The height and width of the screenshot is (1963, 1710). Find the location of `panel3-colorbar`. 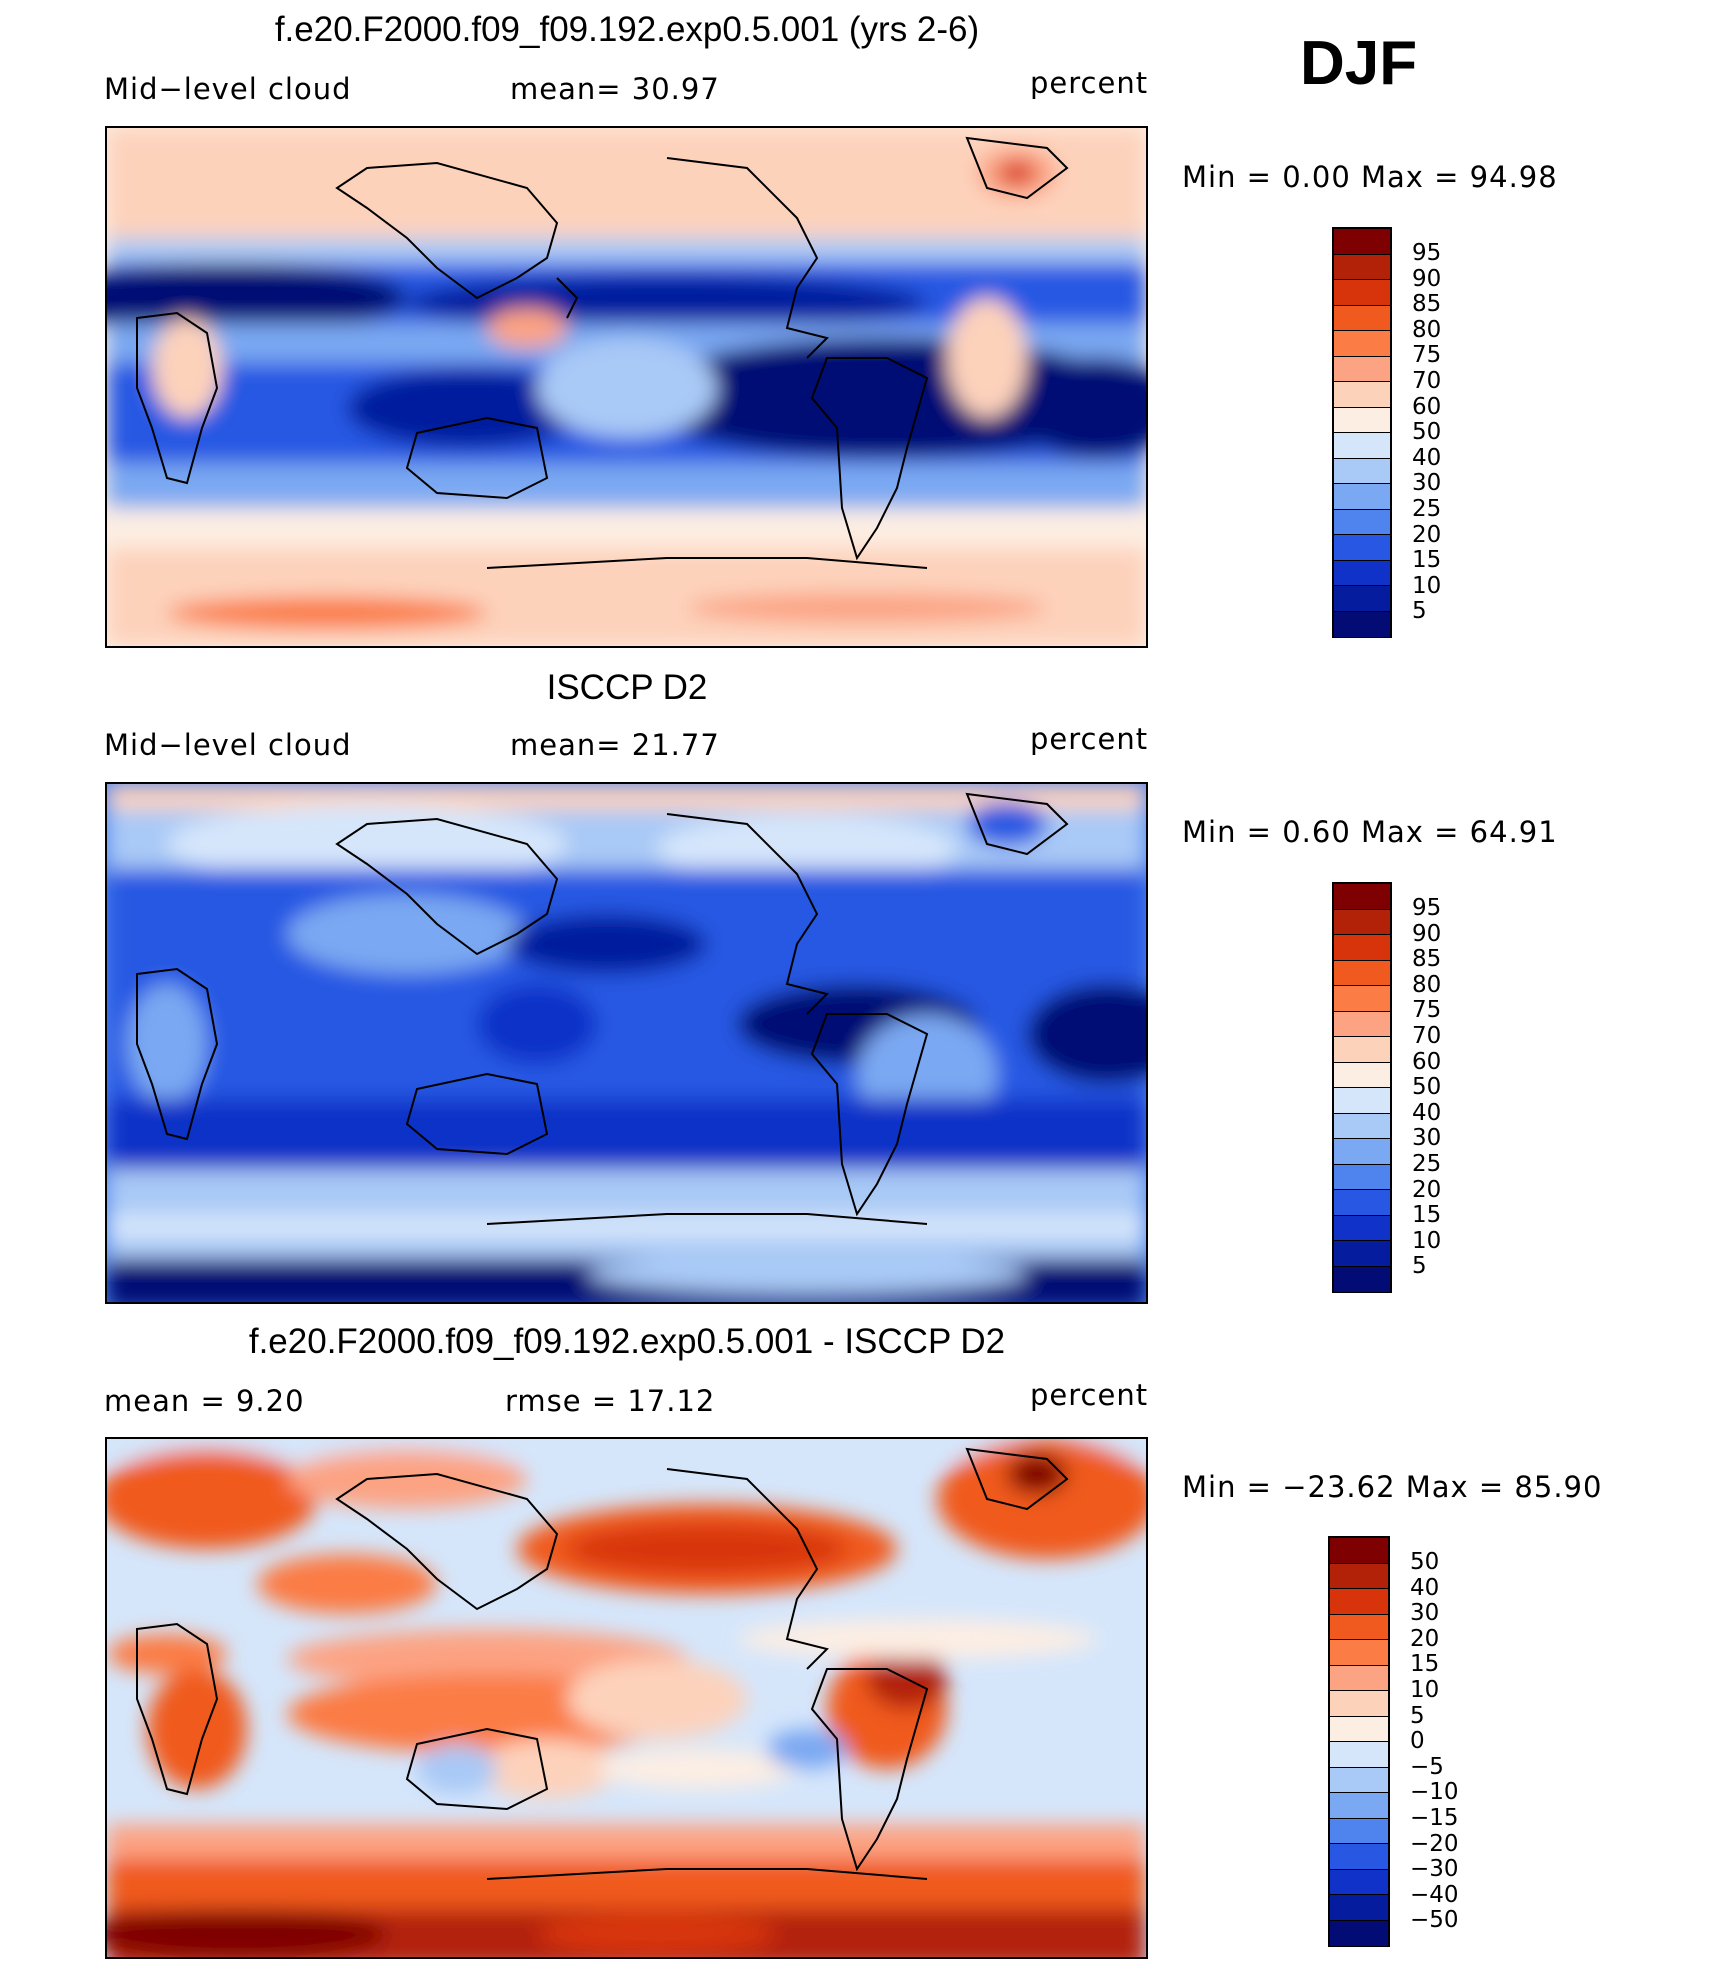

panel3-colorbar is located at coordinates (1359, 1741).